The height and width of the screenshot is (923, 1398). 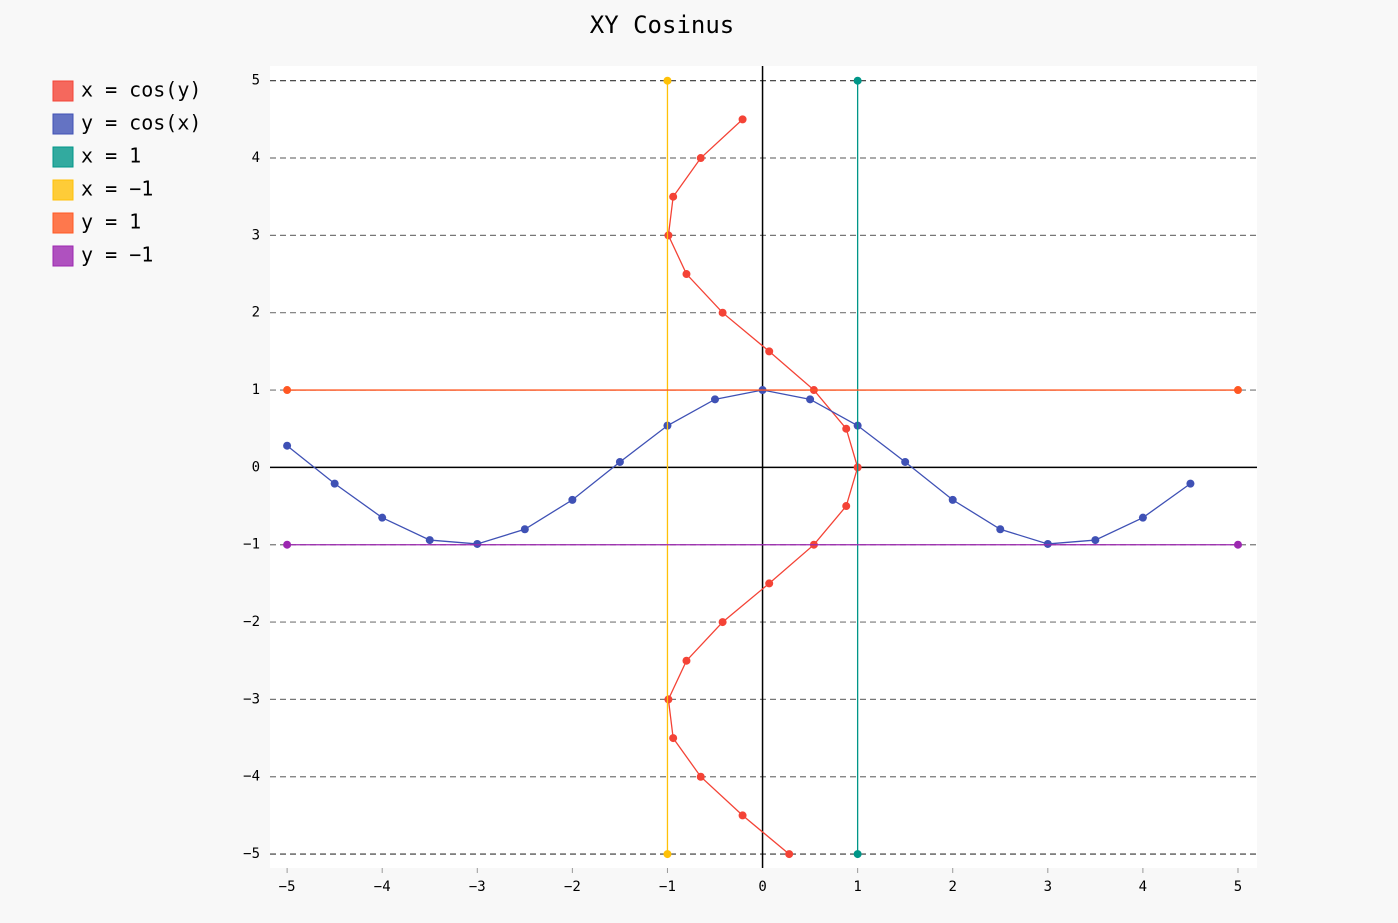 I want to click on legend-label: x = −1, so click(x=117, y=189).